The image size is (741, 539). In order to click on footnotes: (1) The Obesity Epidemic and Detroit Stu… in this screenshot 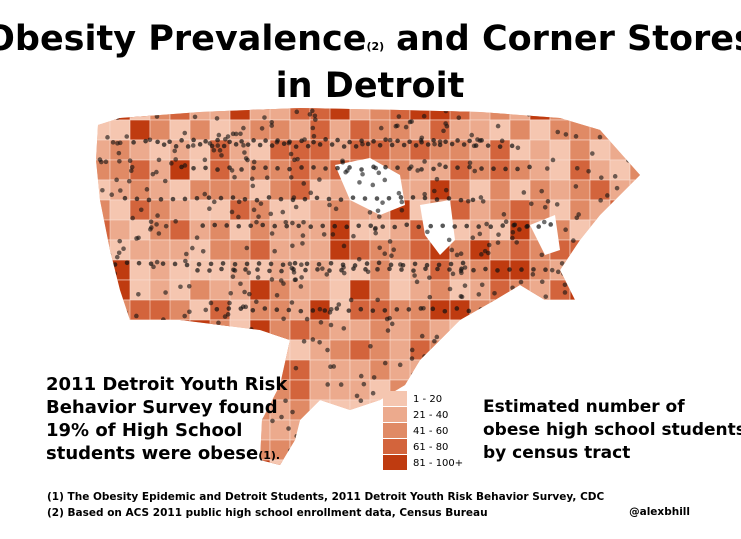, I will do `click(325, 505)`.